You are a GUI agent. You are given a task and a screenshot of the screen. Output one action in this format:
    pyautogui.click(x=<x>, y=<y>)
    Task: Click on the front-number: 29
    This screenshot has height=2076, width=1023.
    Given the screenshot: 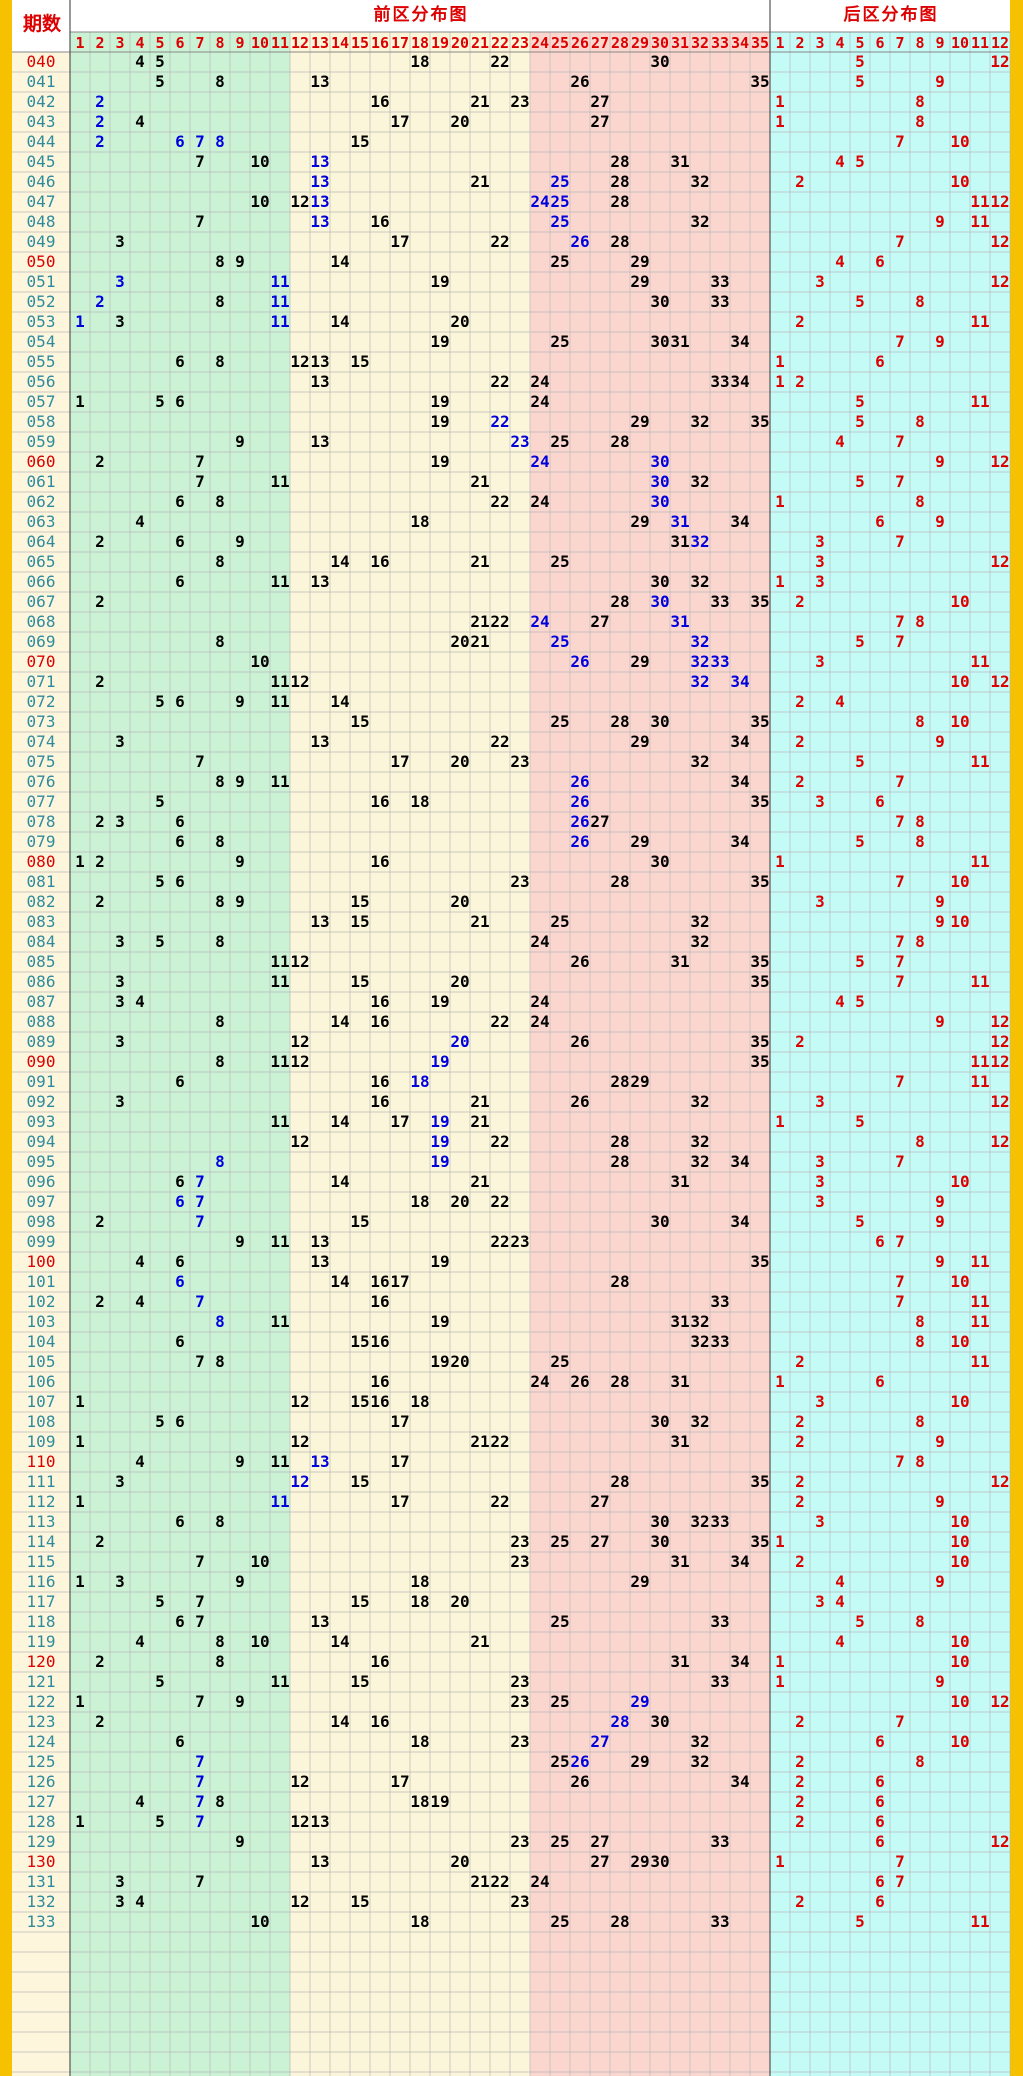 What is the action you would take?
    pyautogui.click(x=639, y=1701)
    